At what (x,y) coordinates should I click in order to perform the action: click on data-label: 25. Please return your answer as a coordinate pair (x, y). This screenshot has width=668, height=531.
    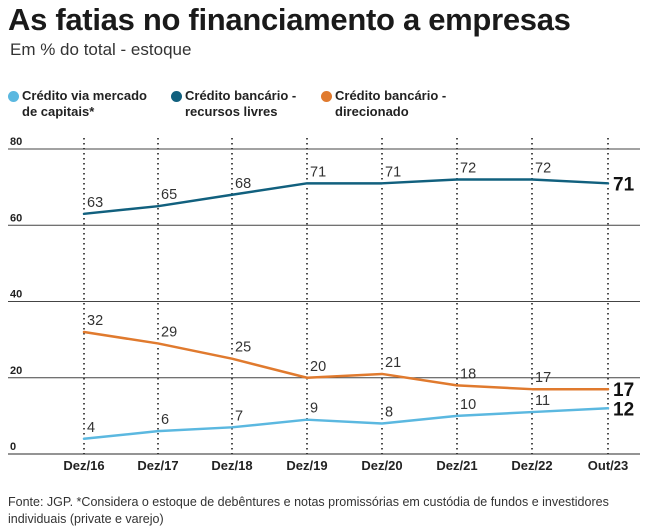
    Looking at the image, I should click on (243, 348).